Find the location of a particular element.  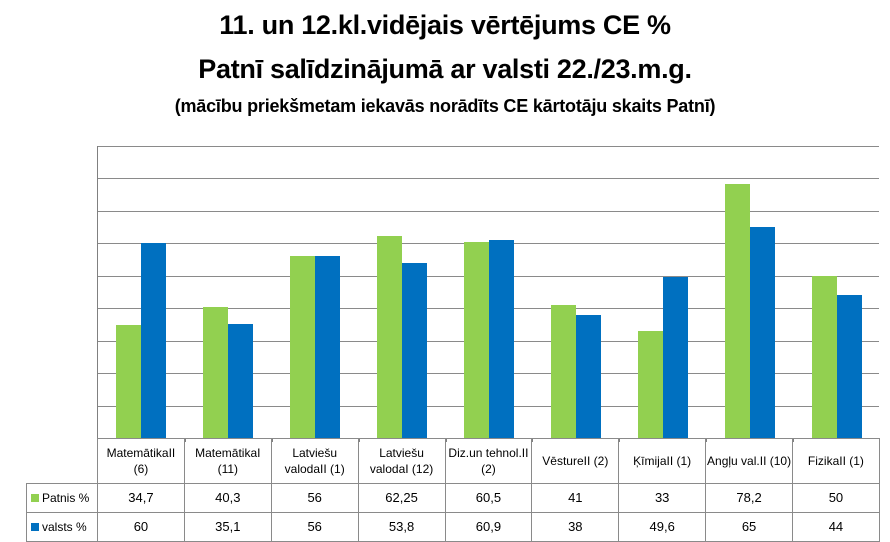

legend-patnis: Patnis % is located at coordinates (62, 498).